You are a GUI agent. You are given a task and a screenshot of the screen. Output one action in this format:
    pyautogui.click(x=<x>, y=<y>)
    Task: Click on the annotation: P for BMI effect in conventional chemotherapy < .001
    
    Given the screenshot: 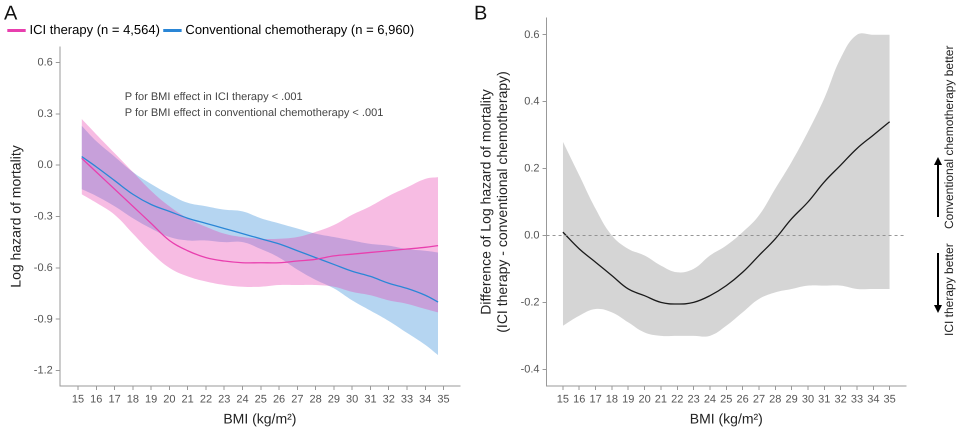 What is the action you would take?
    pyautogui.click(x=254, y=113)
    